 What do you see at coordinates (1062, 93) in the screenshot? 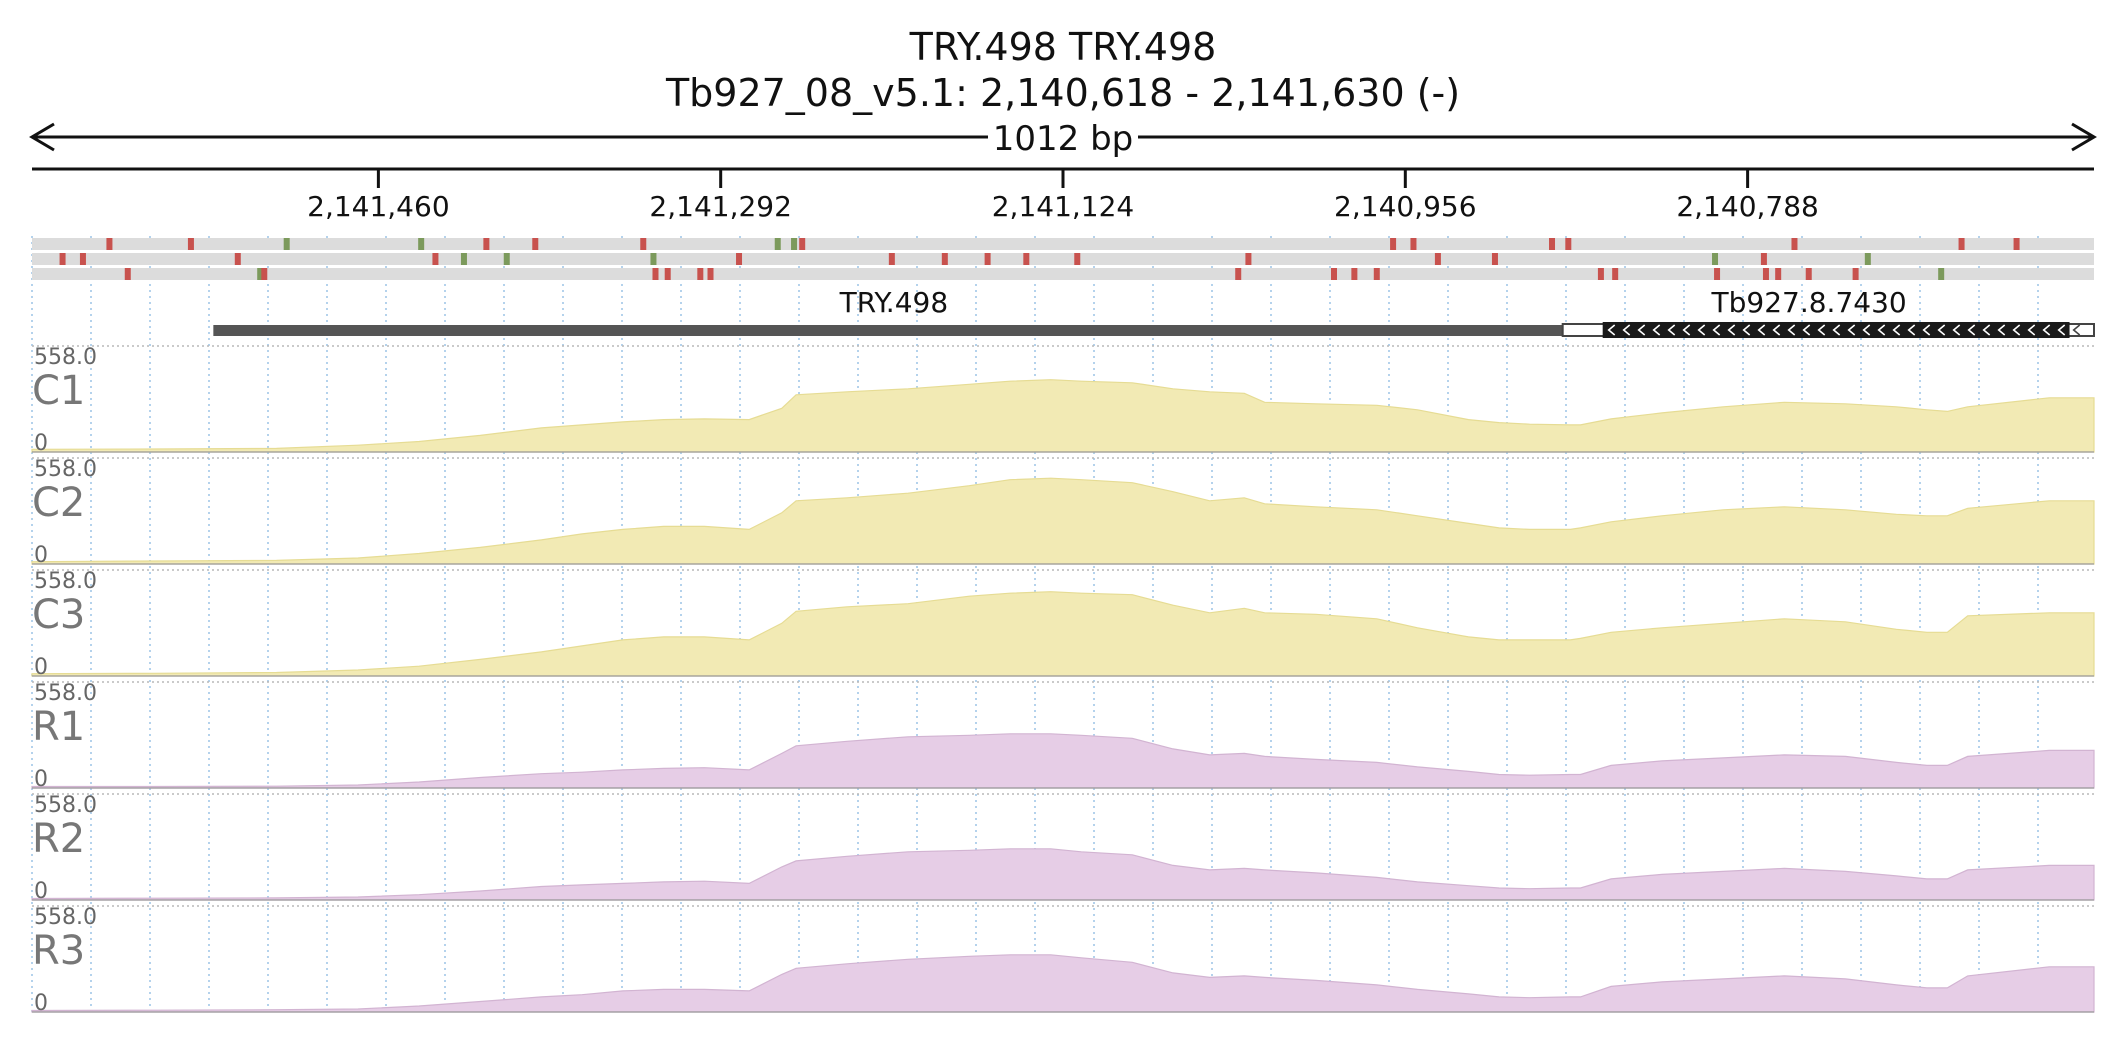
I see `locus-label: Tb927_08_v5.1: 2,140,618 - 2,141,630 (-)` at bounding box center [1062, 93].